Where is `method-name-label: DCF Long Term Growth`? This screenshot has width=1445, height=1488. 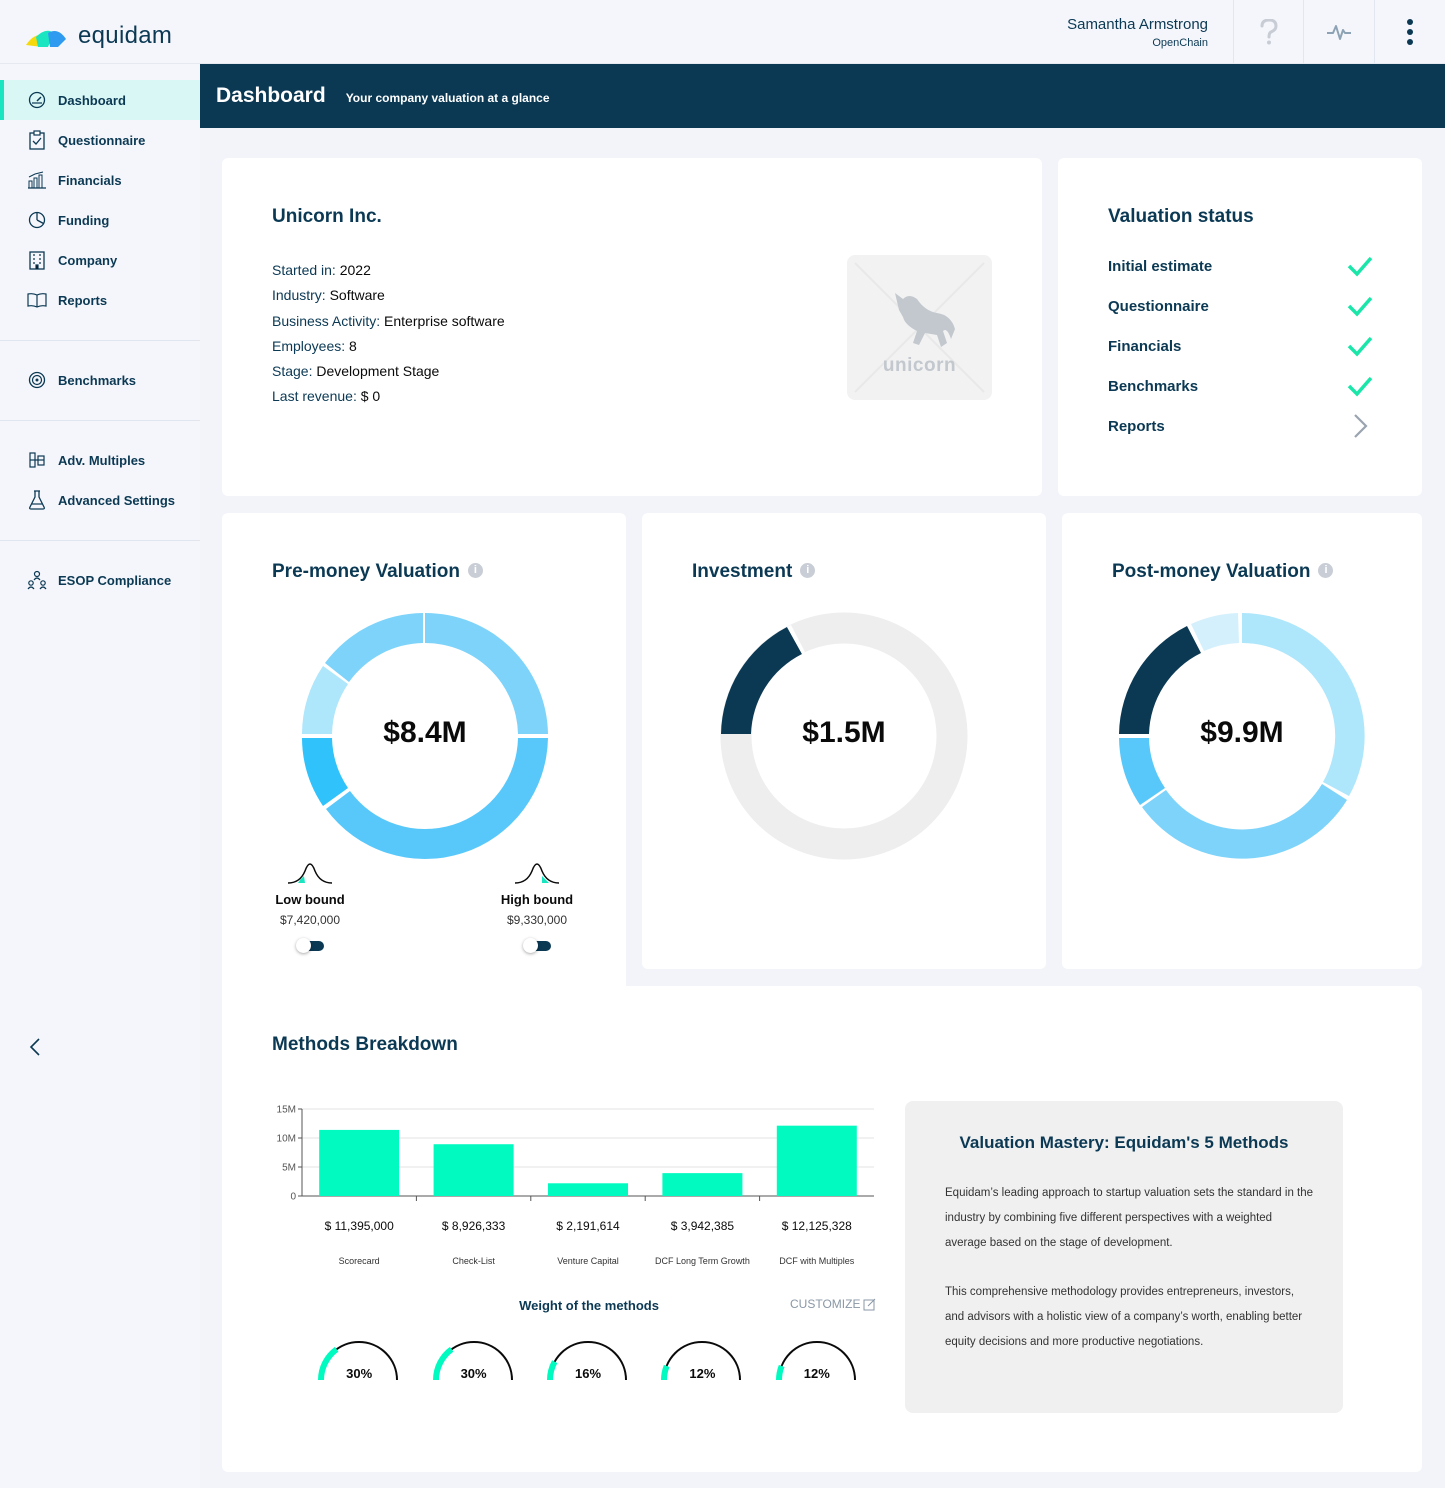 method-name-label: DCF Long Term Growth is located at coordinates (702, 1261).